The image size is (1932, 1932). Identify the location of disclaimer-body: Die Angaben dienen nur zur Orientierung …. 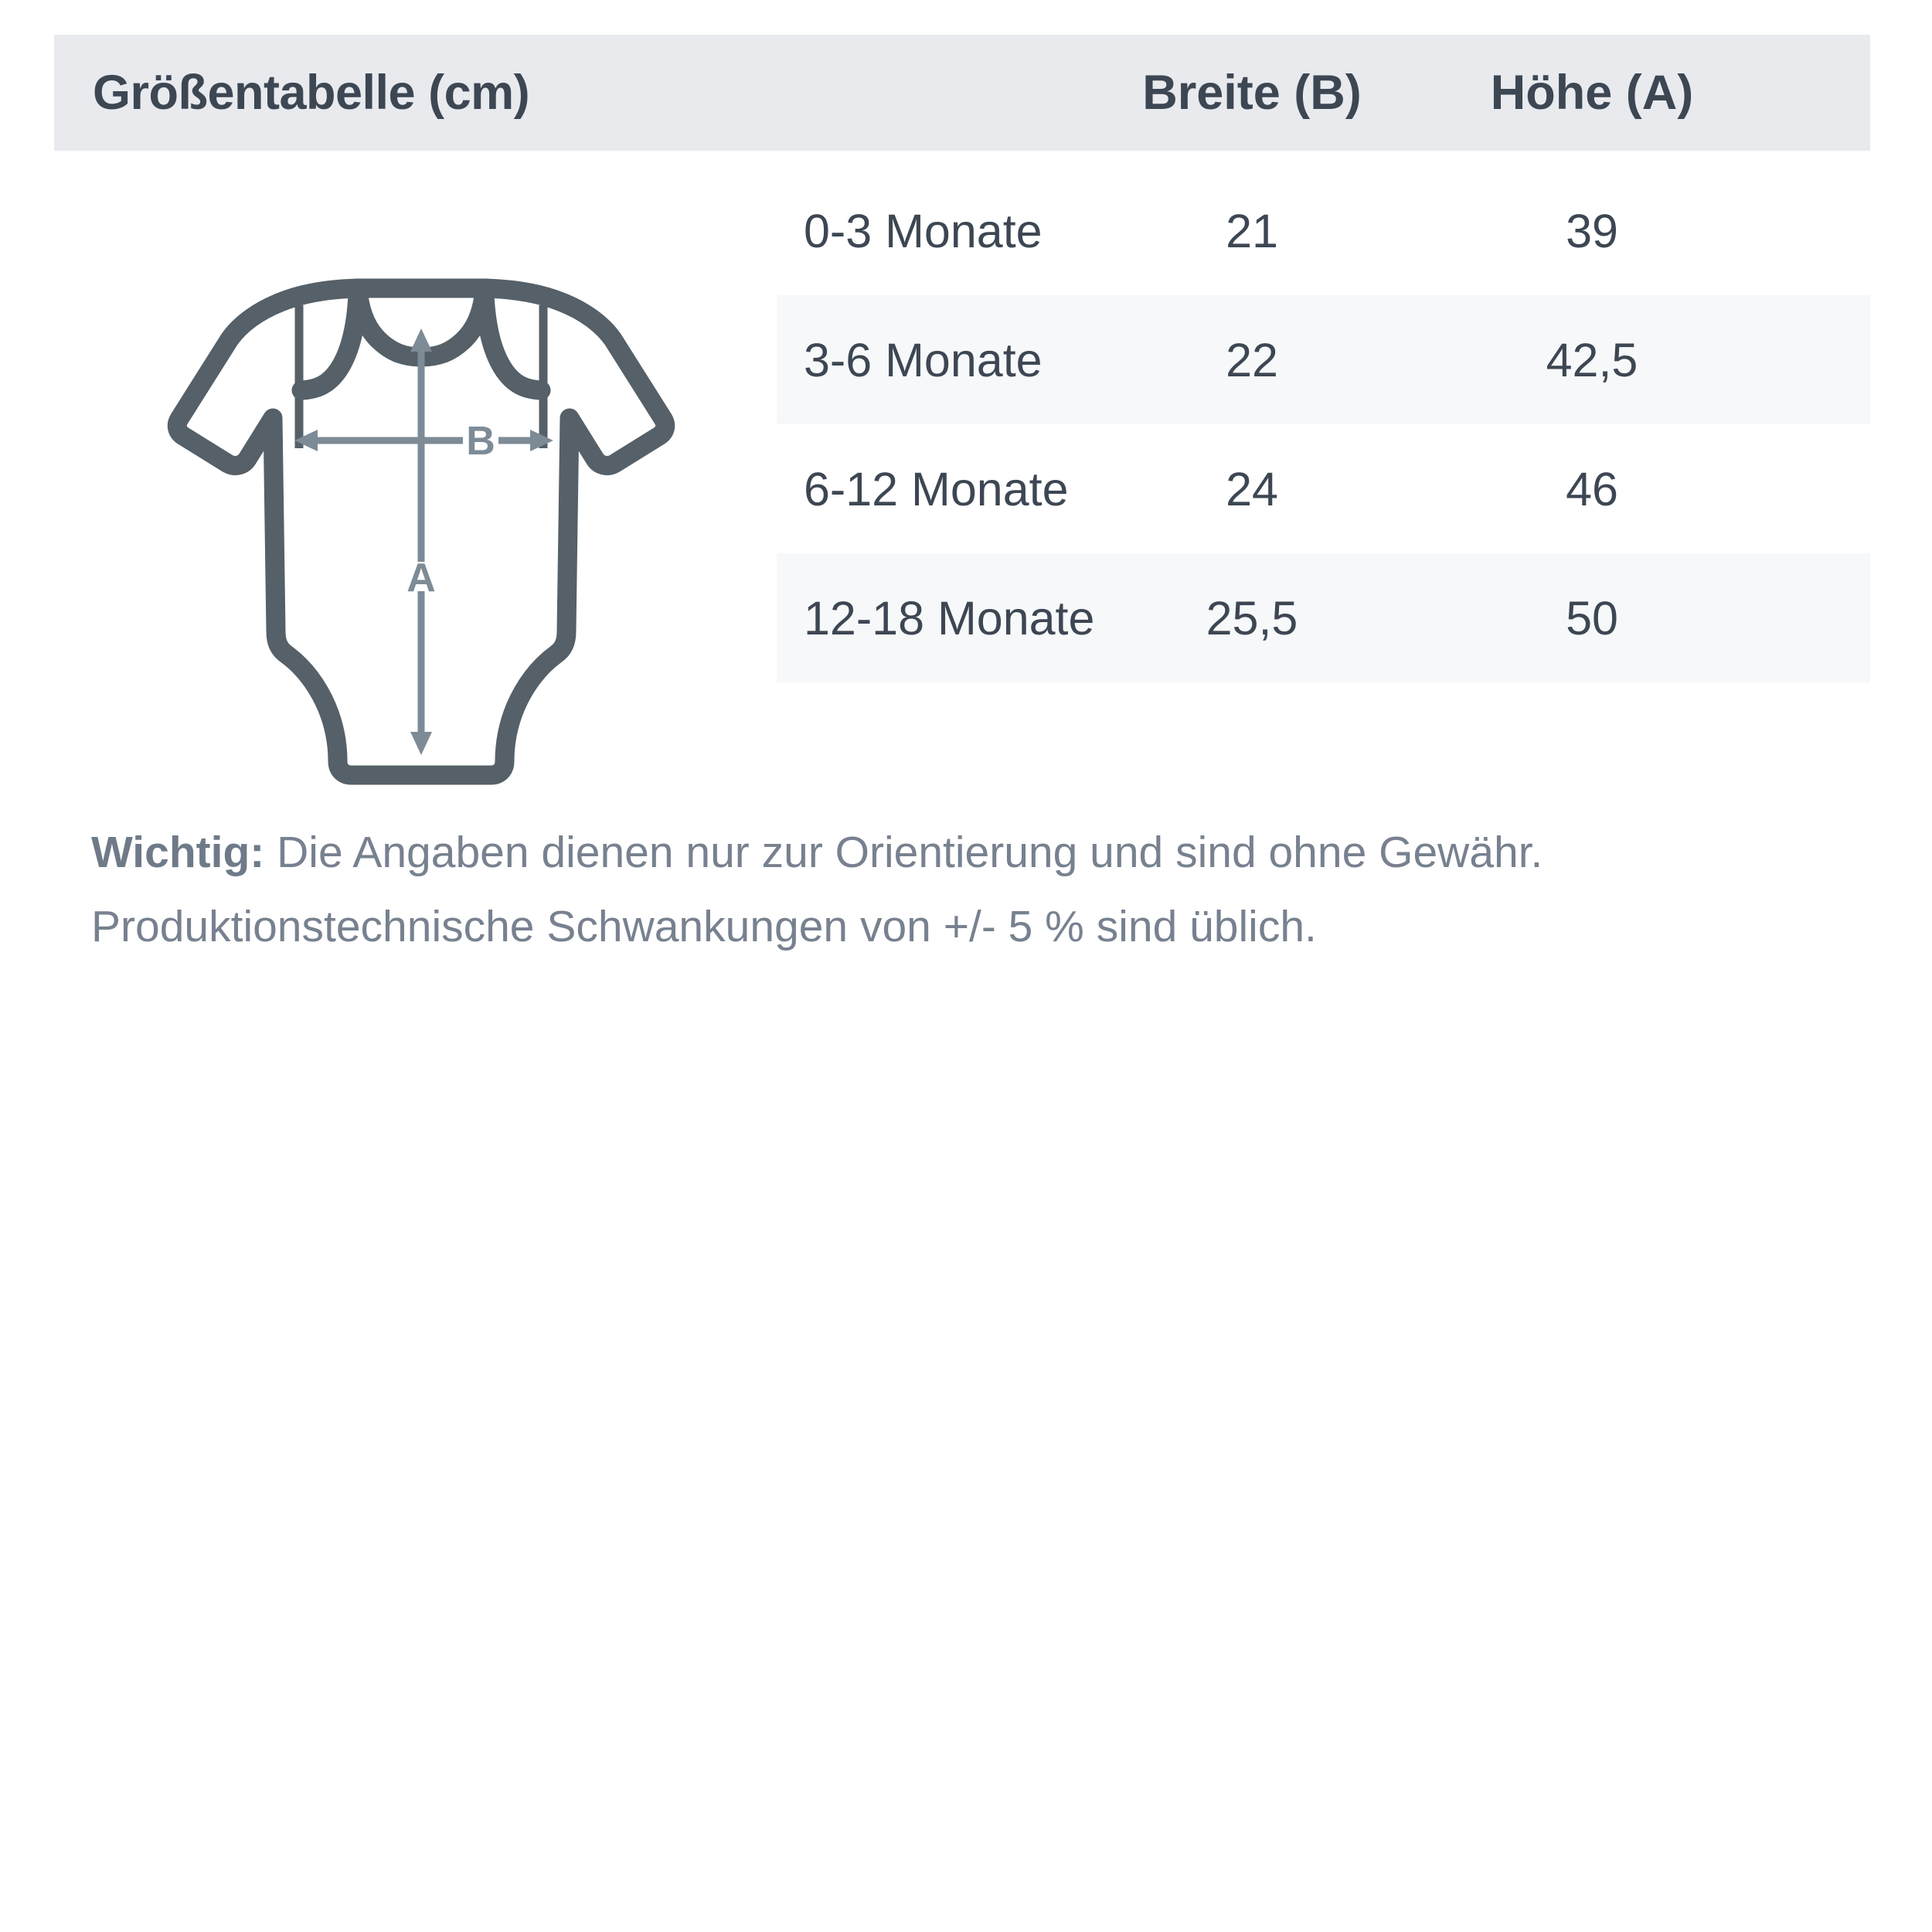
(817, 890).